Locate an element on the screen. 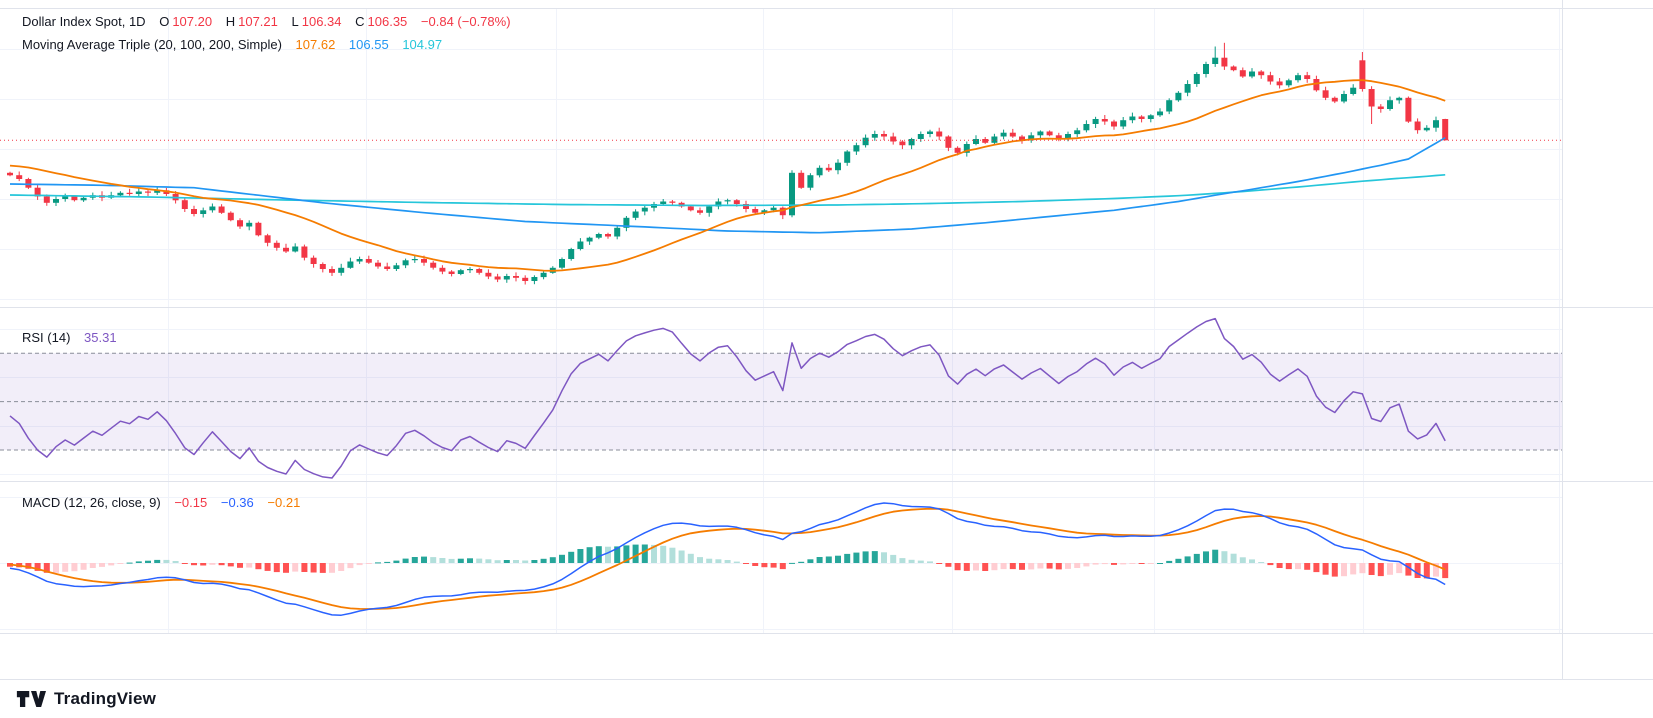 The width and height of the screenshot is (1653, 718). rsi-legend-row: RSI (14) 35.31 is located at coordinates (69, 337).